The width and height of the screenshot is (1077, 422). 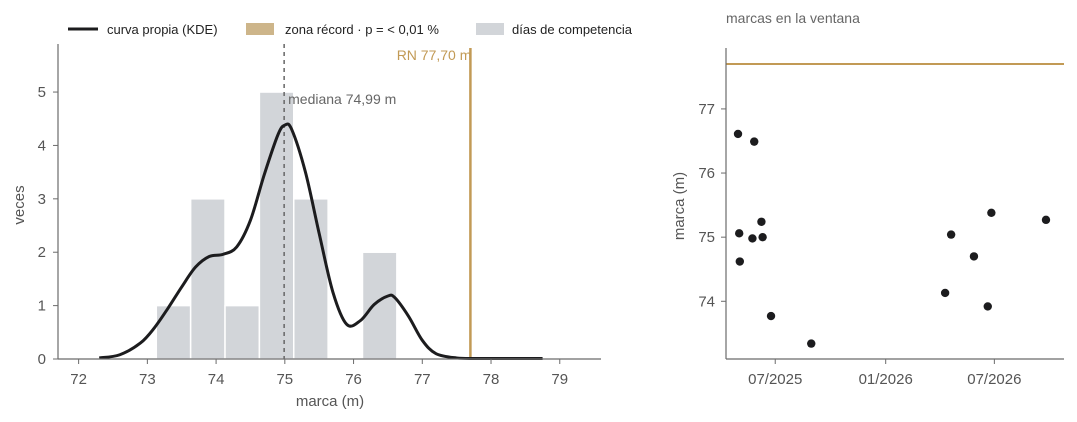 I want to click on y-tick-label: 0, so click(x=42, y=359).